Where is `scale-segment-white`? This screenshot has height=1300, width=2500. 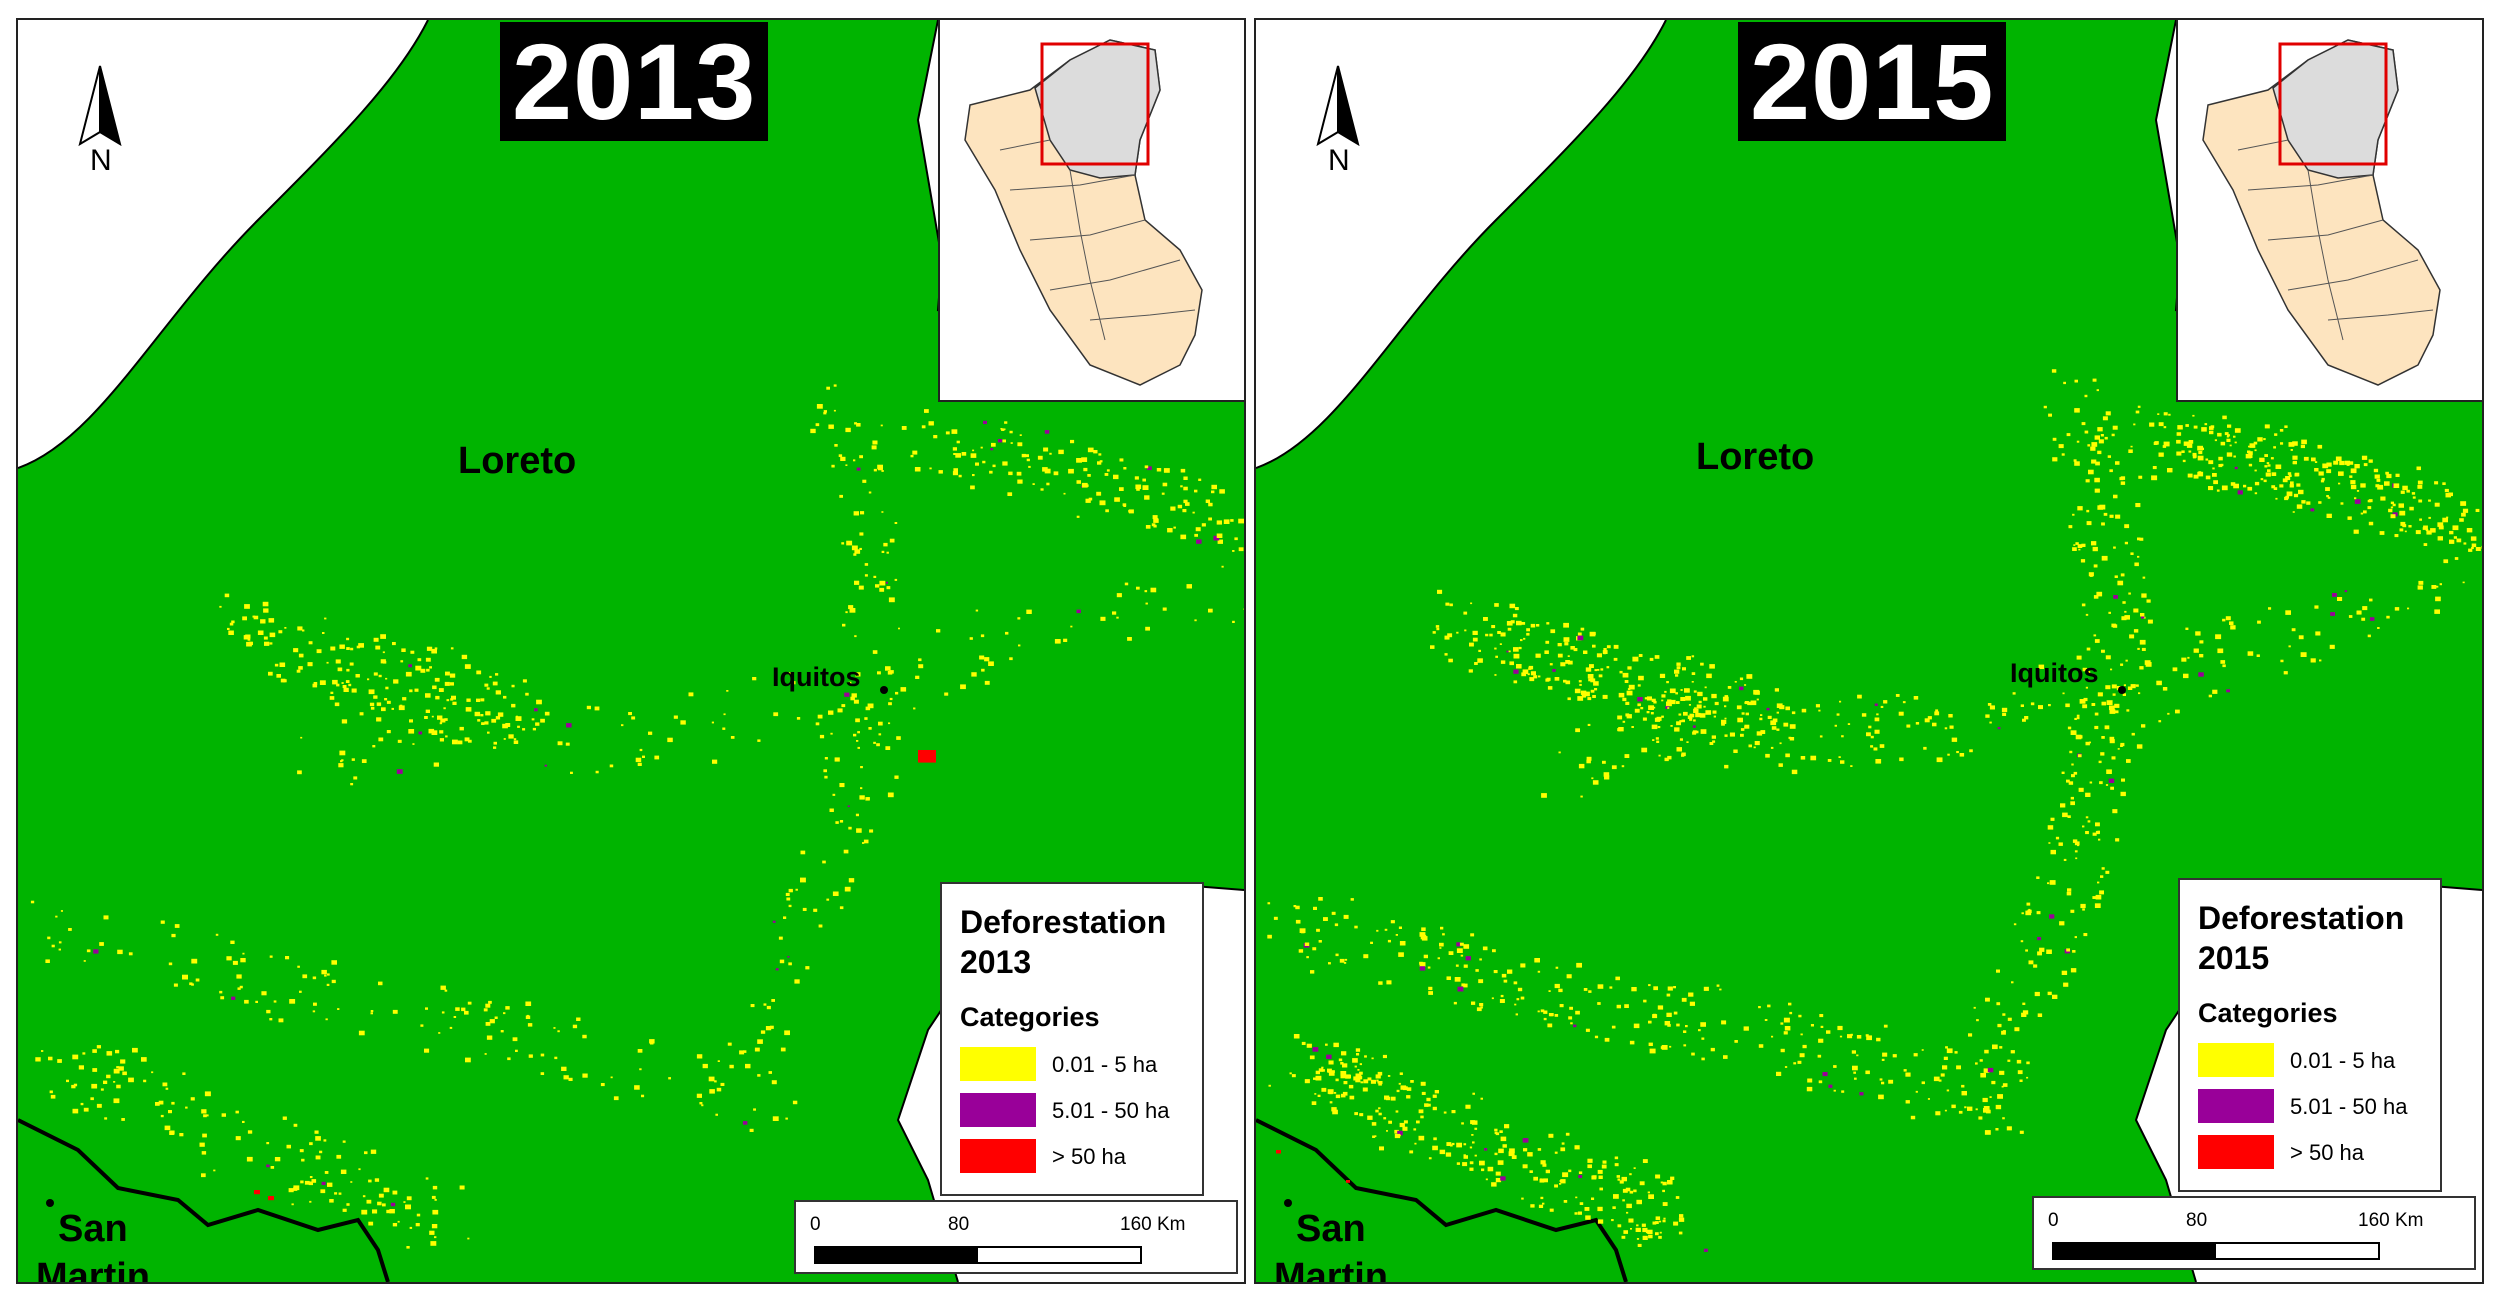 scale-segment-white is located at coordinates (2297, 1251).